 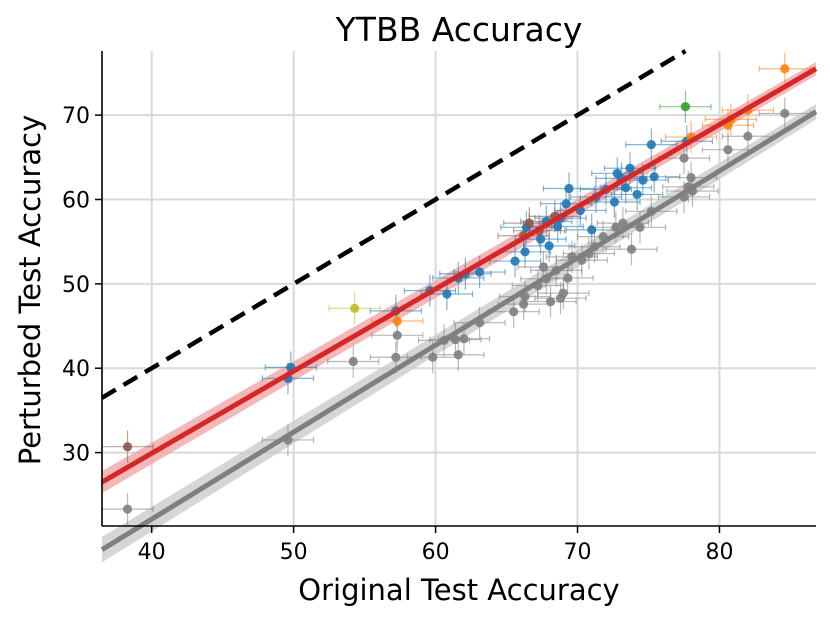 I want to click on x-tick-label: 80, so click(x=719, y=552).